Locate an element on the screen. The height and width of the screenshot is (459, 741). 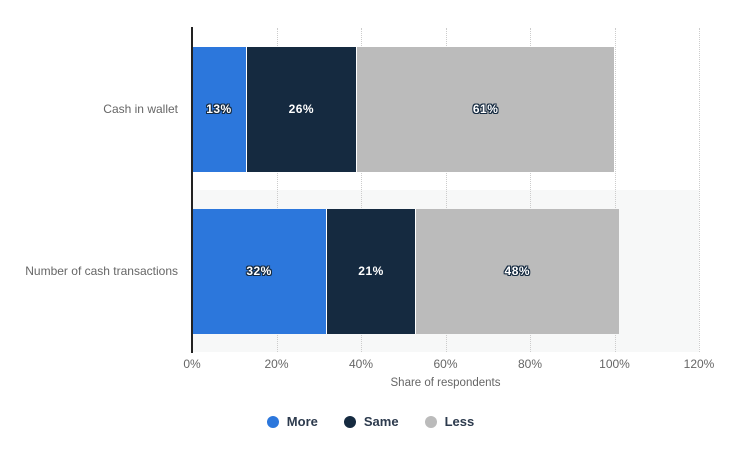
data-label: 48% is located at coordinates (517, 271).